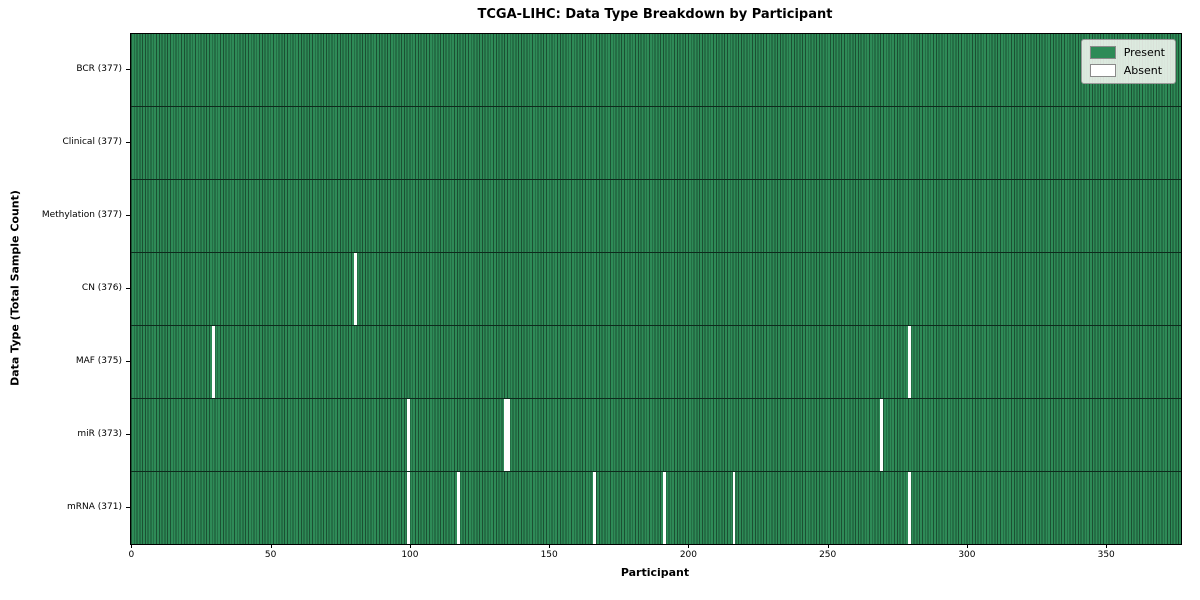 Image resolution: width=1200 pixels, height=600 pixels. What do you see at coordinates (1144, 52) in the screenshot?
I see `legend-label-present: Present` at bounding box center [1144, 52].